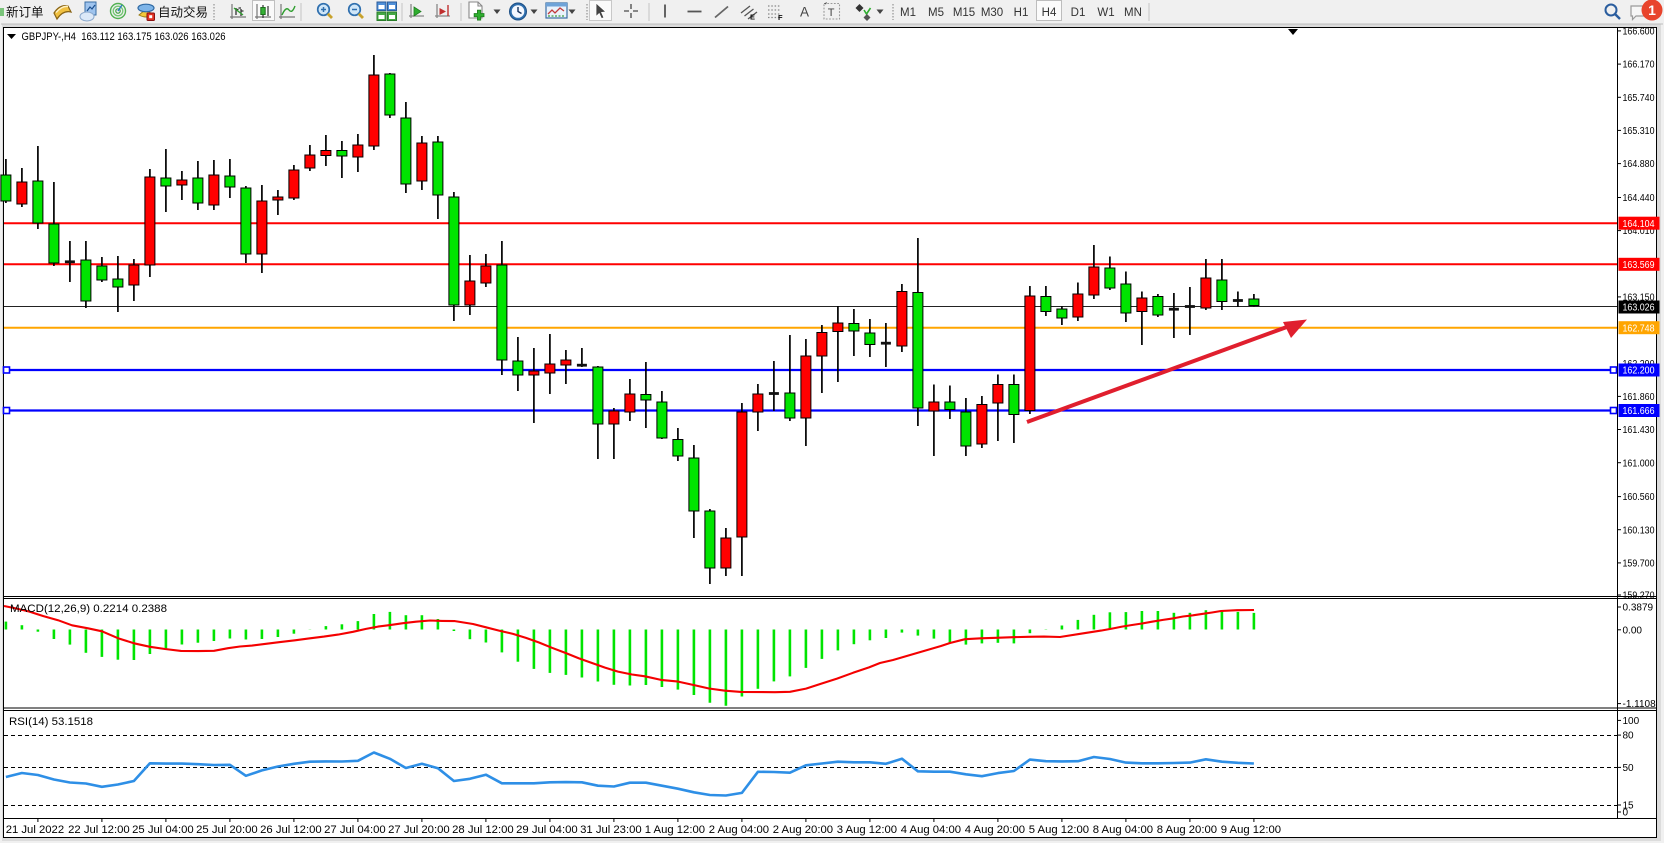  What do you see at coordinates (1639, 463) in the screenshot?
I see `svg-text: 161.000` at bounding box center [1639, 463].